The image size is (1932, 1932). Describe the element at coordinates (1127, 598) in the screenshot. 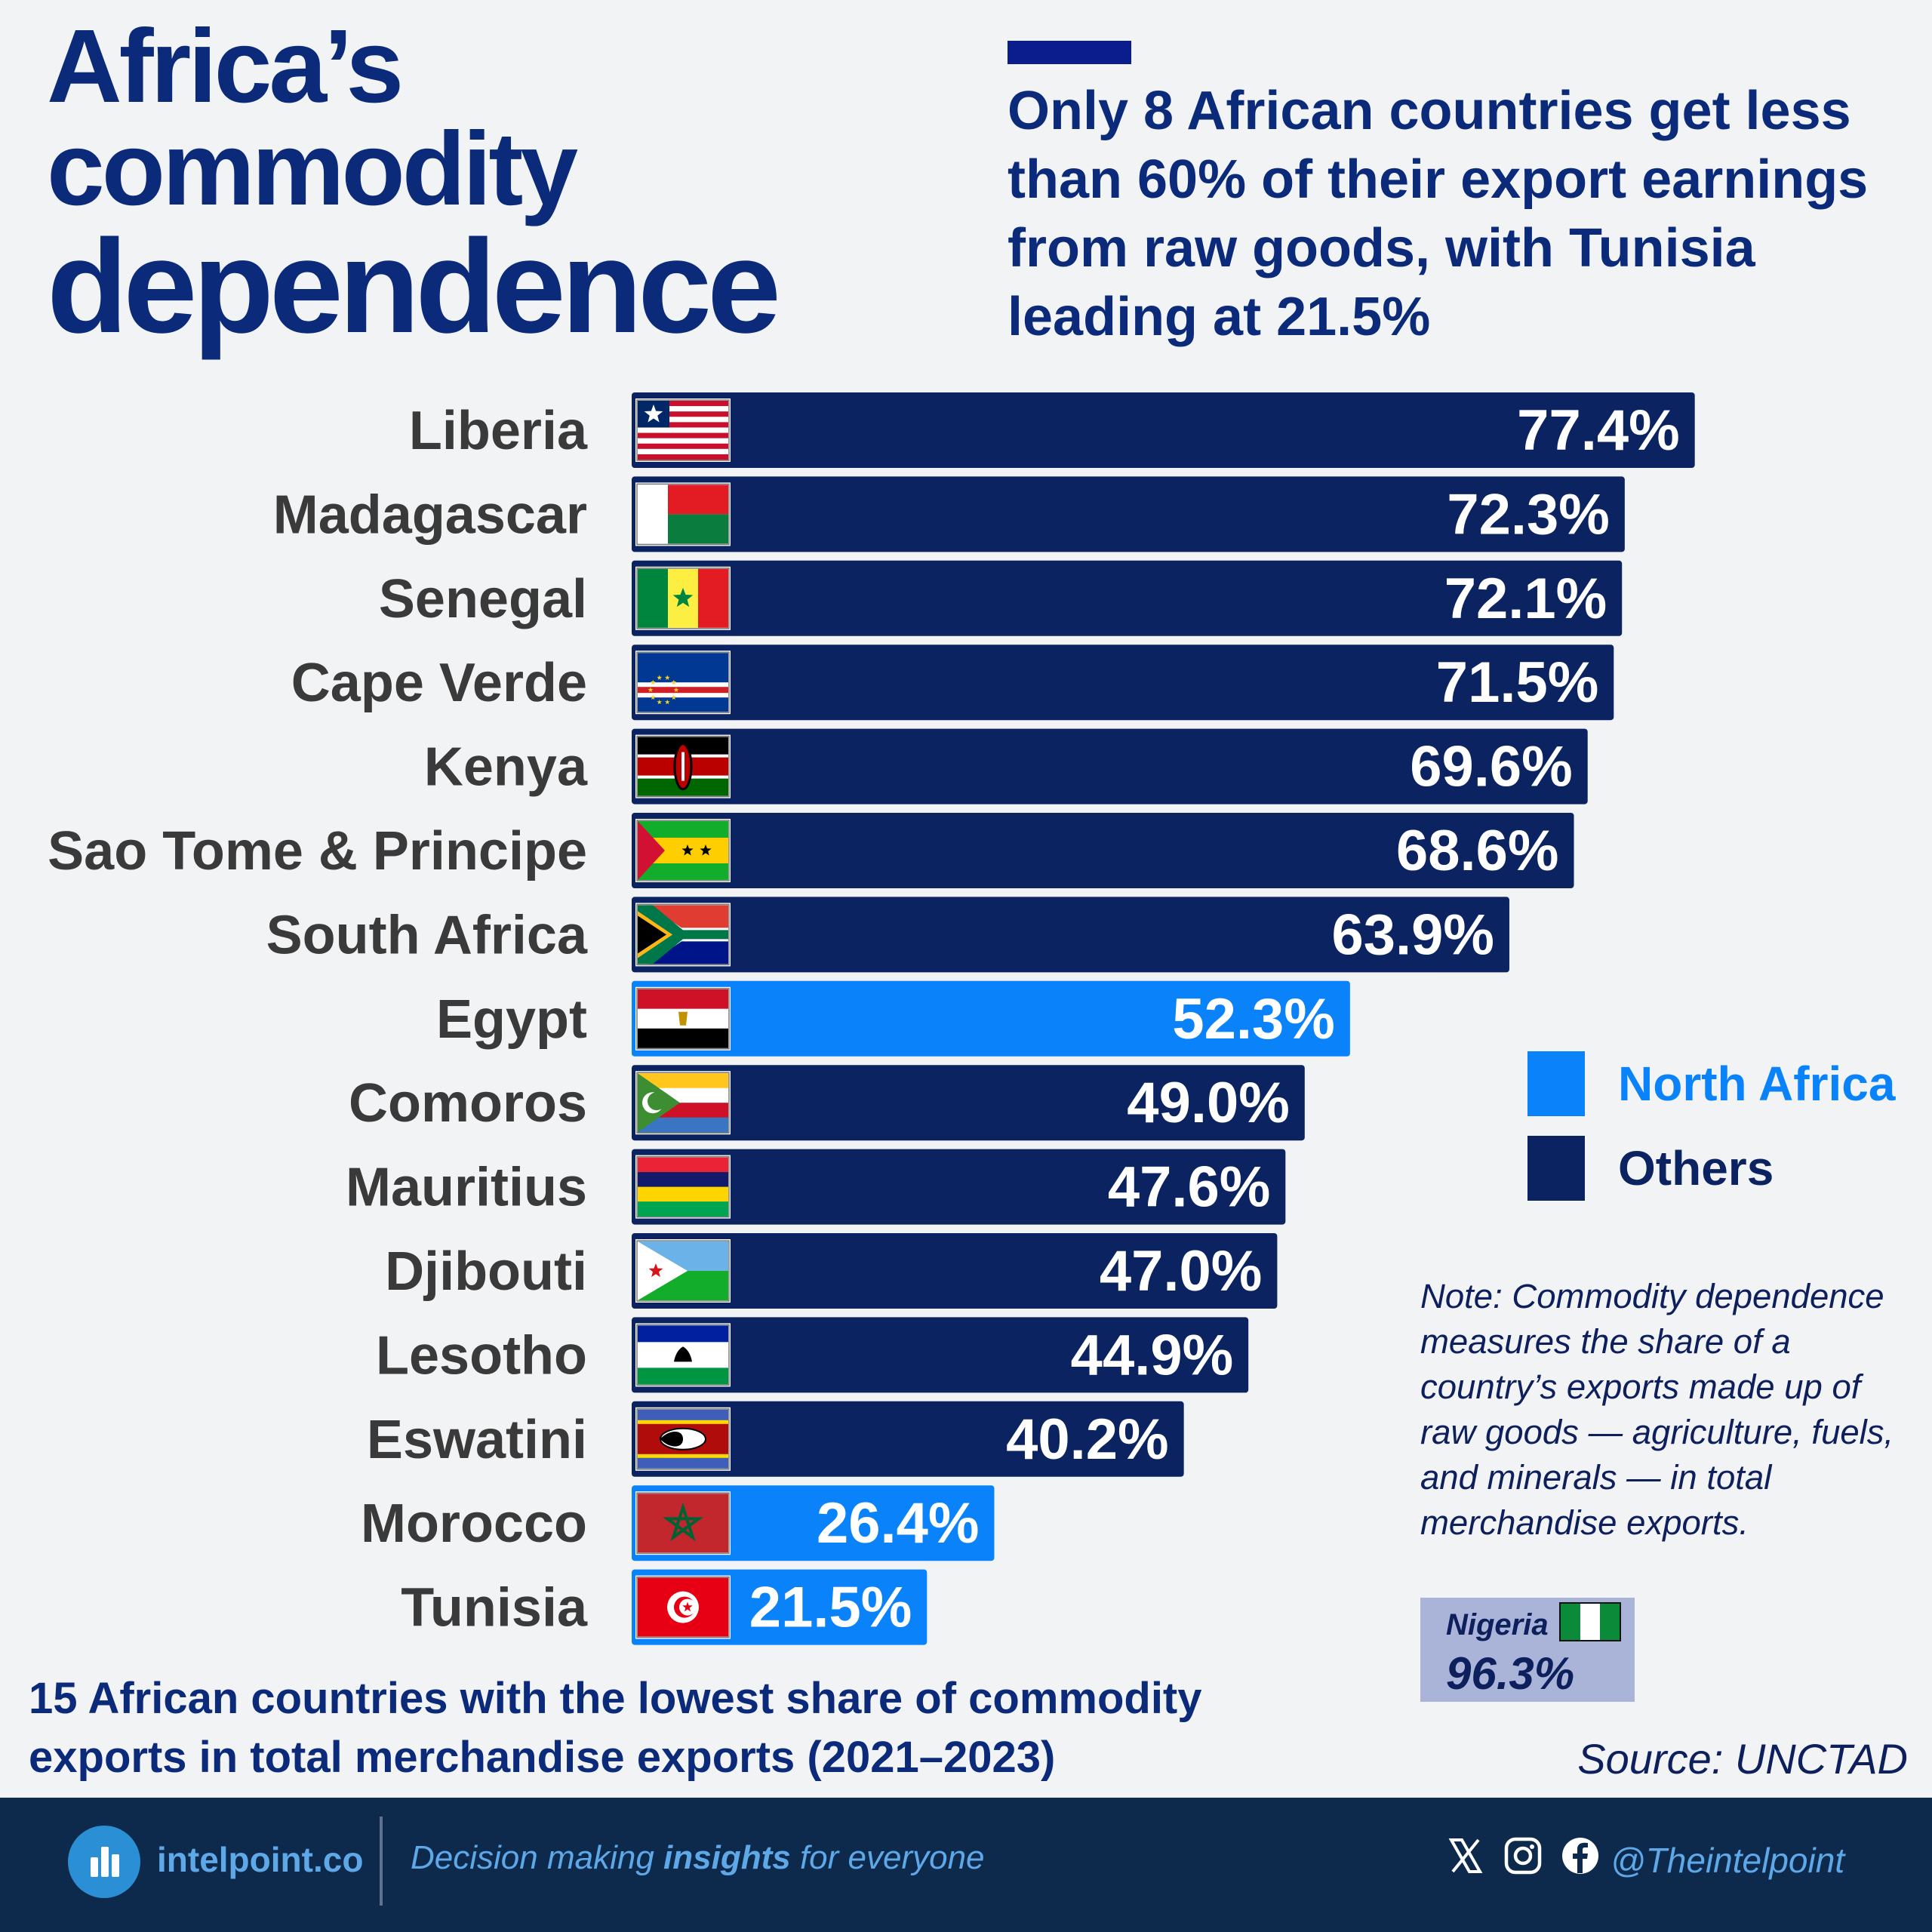

I see `bar-senegal` at that location.